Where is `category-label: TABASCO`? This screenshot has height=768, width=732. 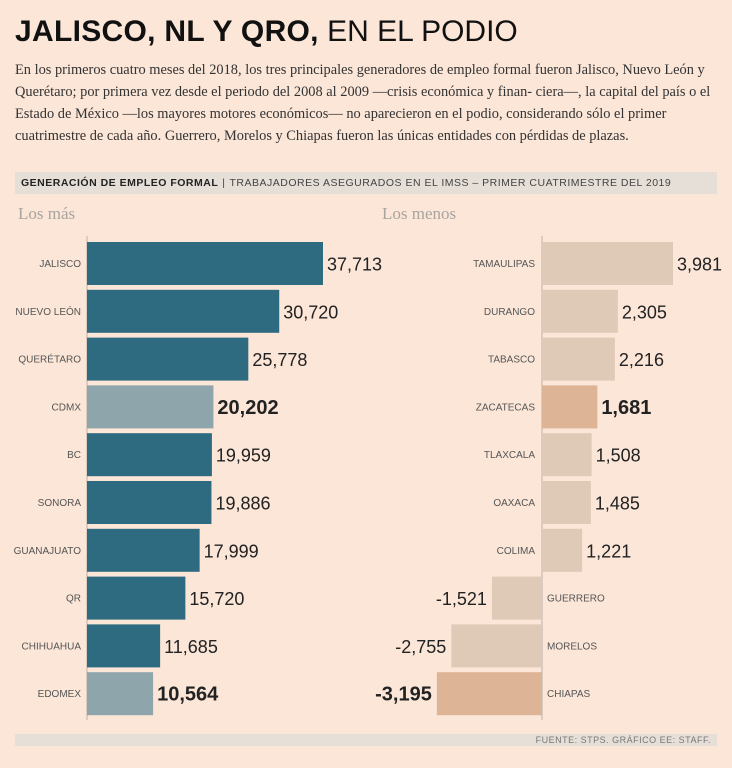
category-label: TABASCO is located at coordinates (511, 360).